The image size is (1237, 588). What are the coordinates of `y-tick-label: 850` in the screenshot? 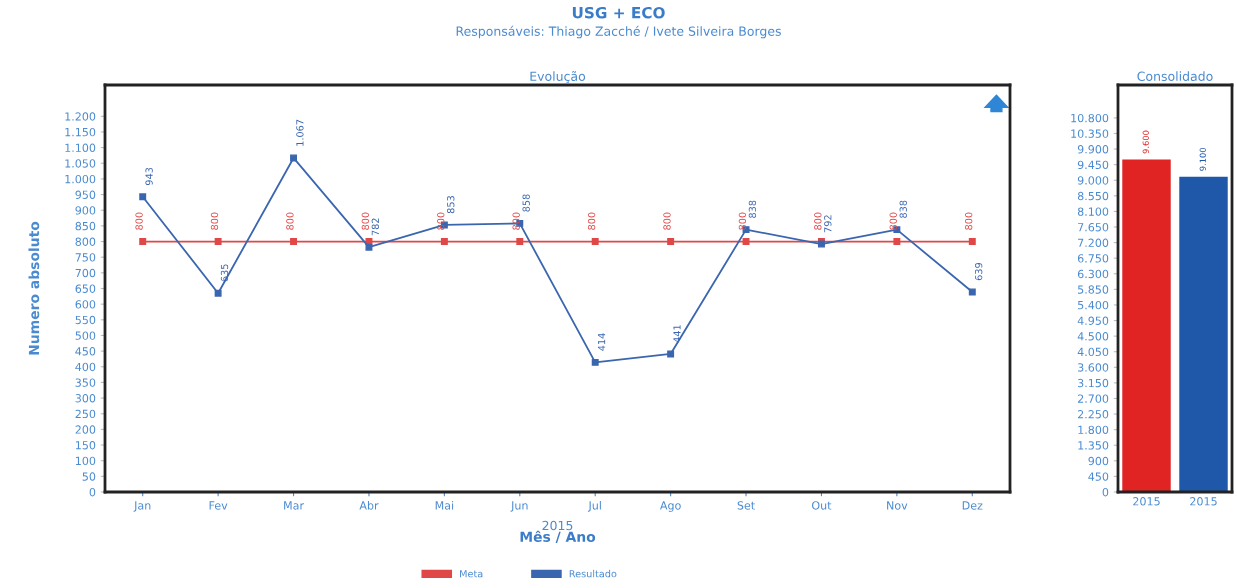 It's located at (85, 226).